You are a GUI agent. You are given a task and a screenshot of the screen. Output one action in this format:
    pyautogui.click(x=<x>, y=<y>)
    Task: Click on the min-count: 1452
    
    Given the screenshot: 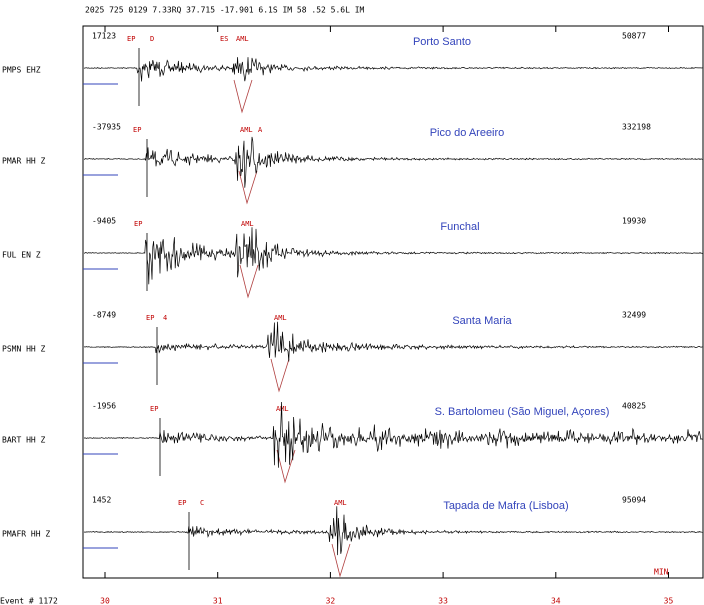 What is the action you would take?
    pyautogui.click(x=101, y=500)
    